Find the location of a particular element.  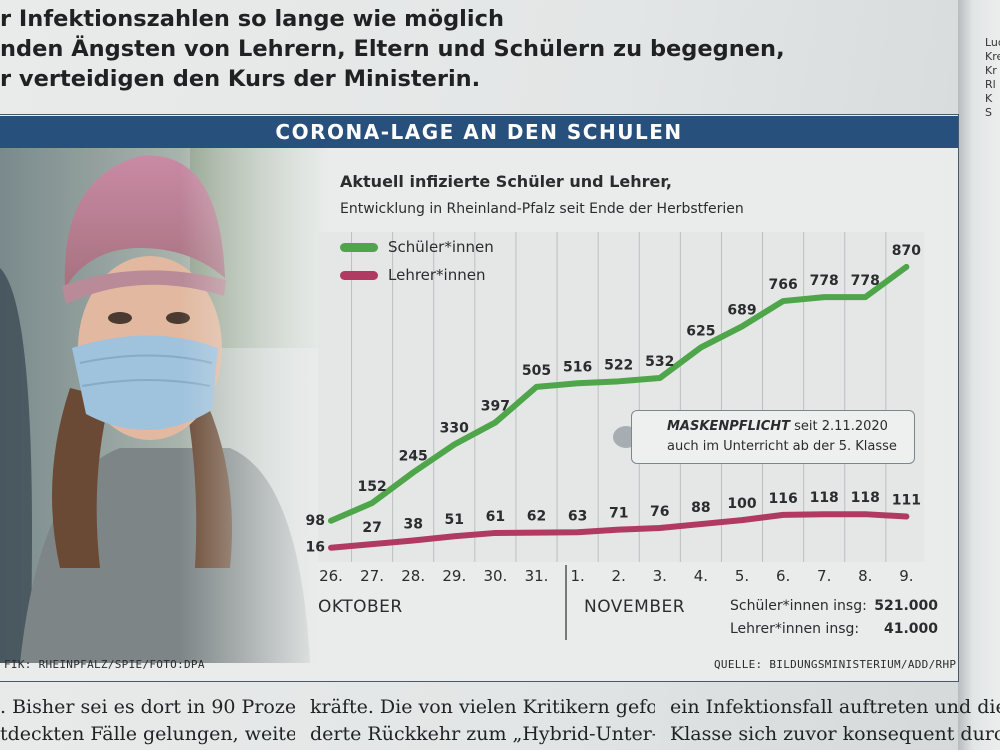

data-label-teachers: 71 is located at coordinates (618, 514).